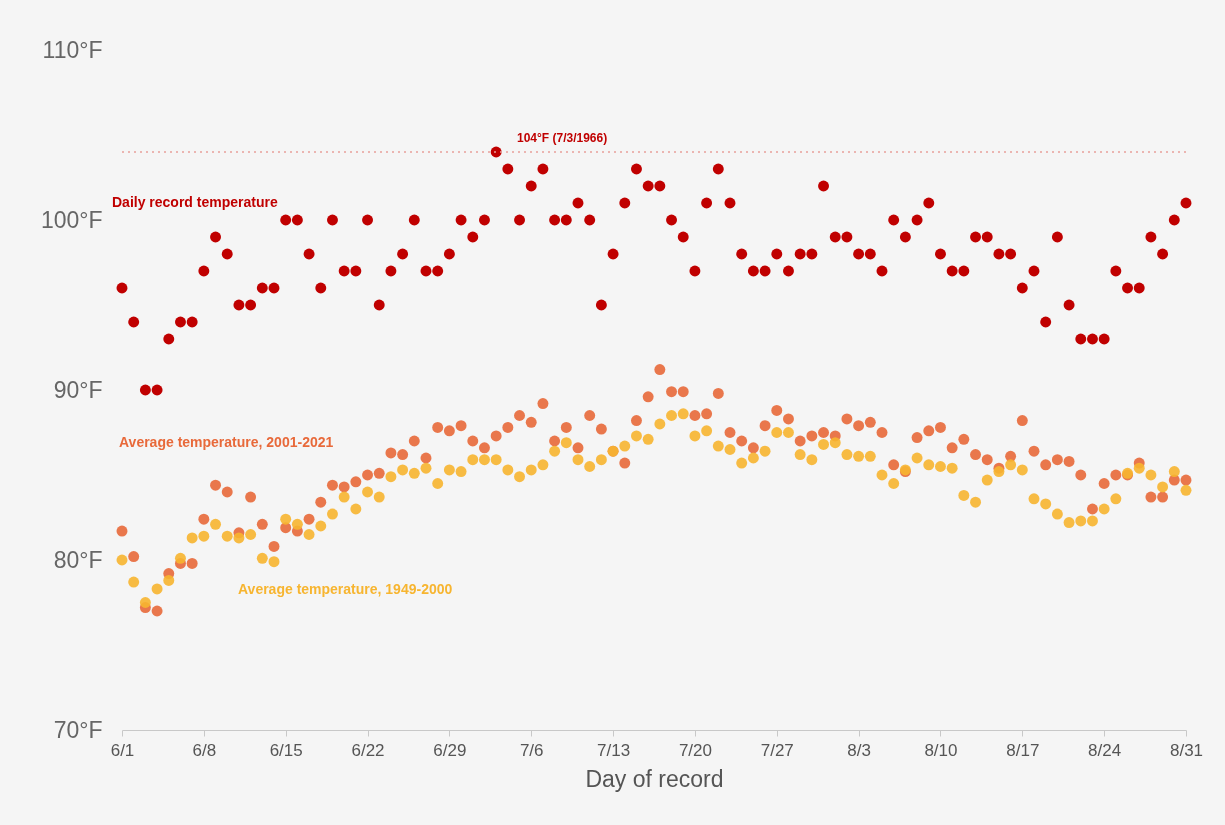 The image size is (1225, 825). I want to click on y-tick-label: 70°F, so click(78, 729).